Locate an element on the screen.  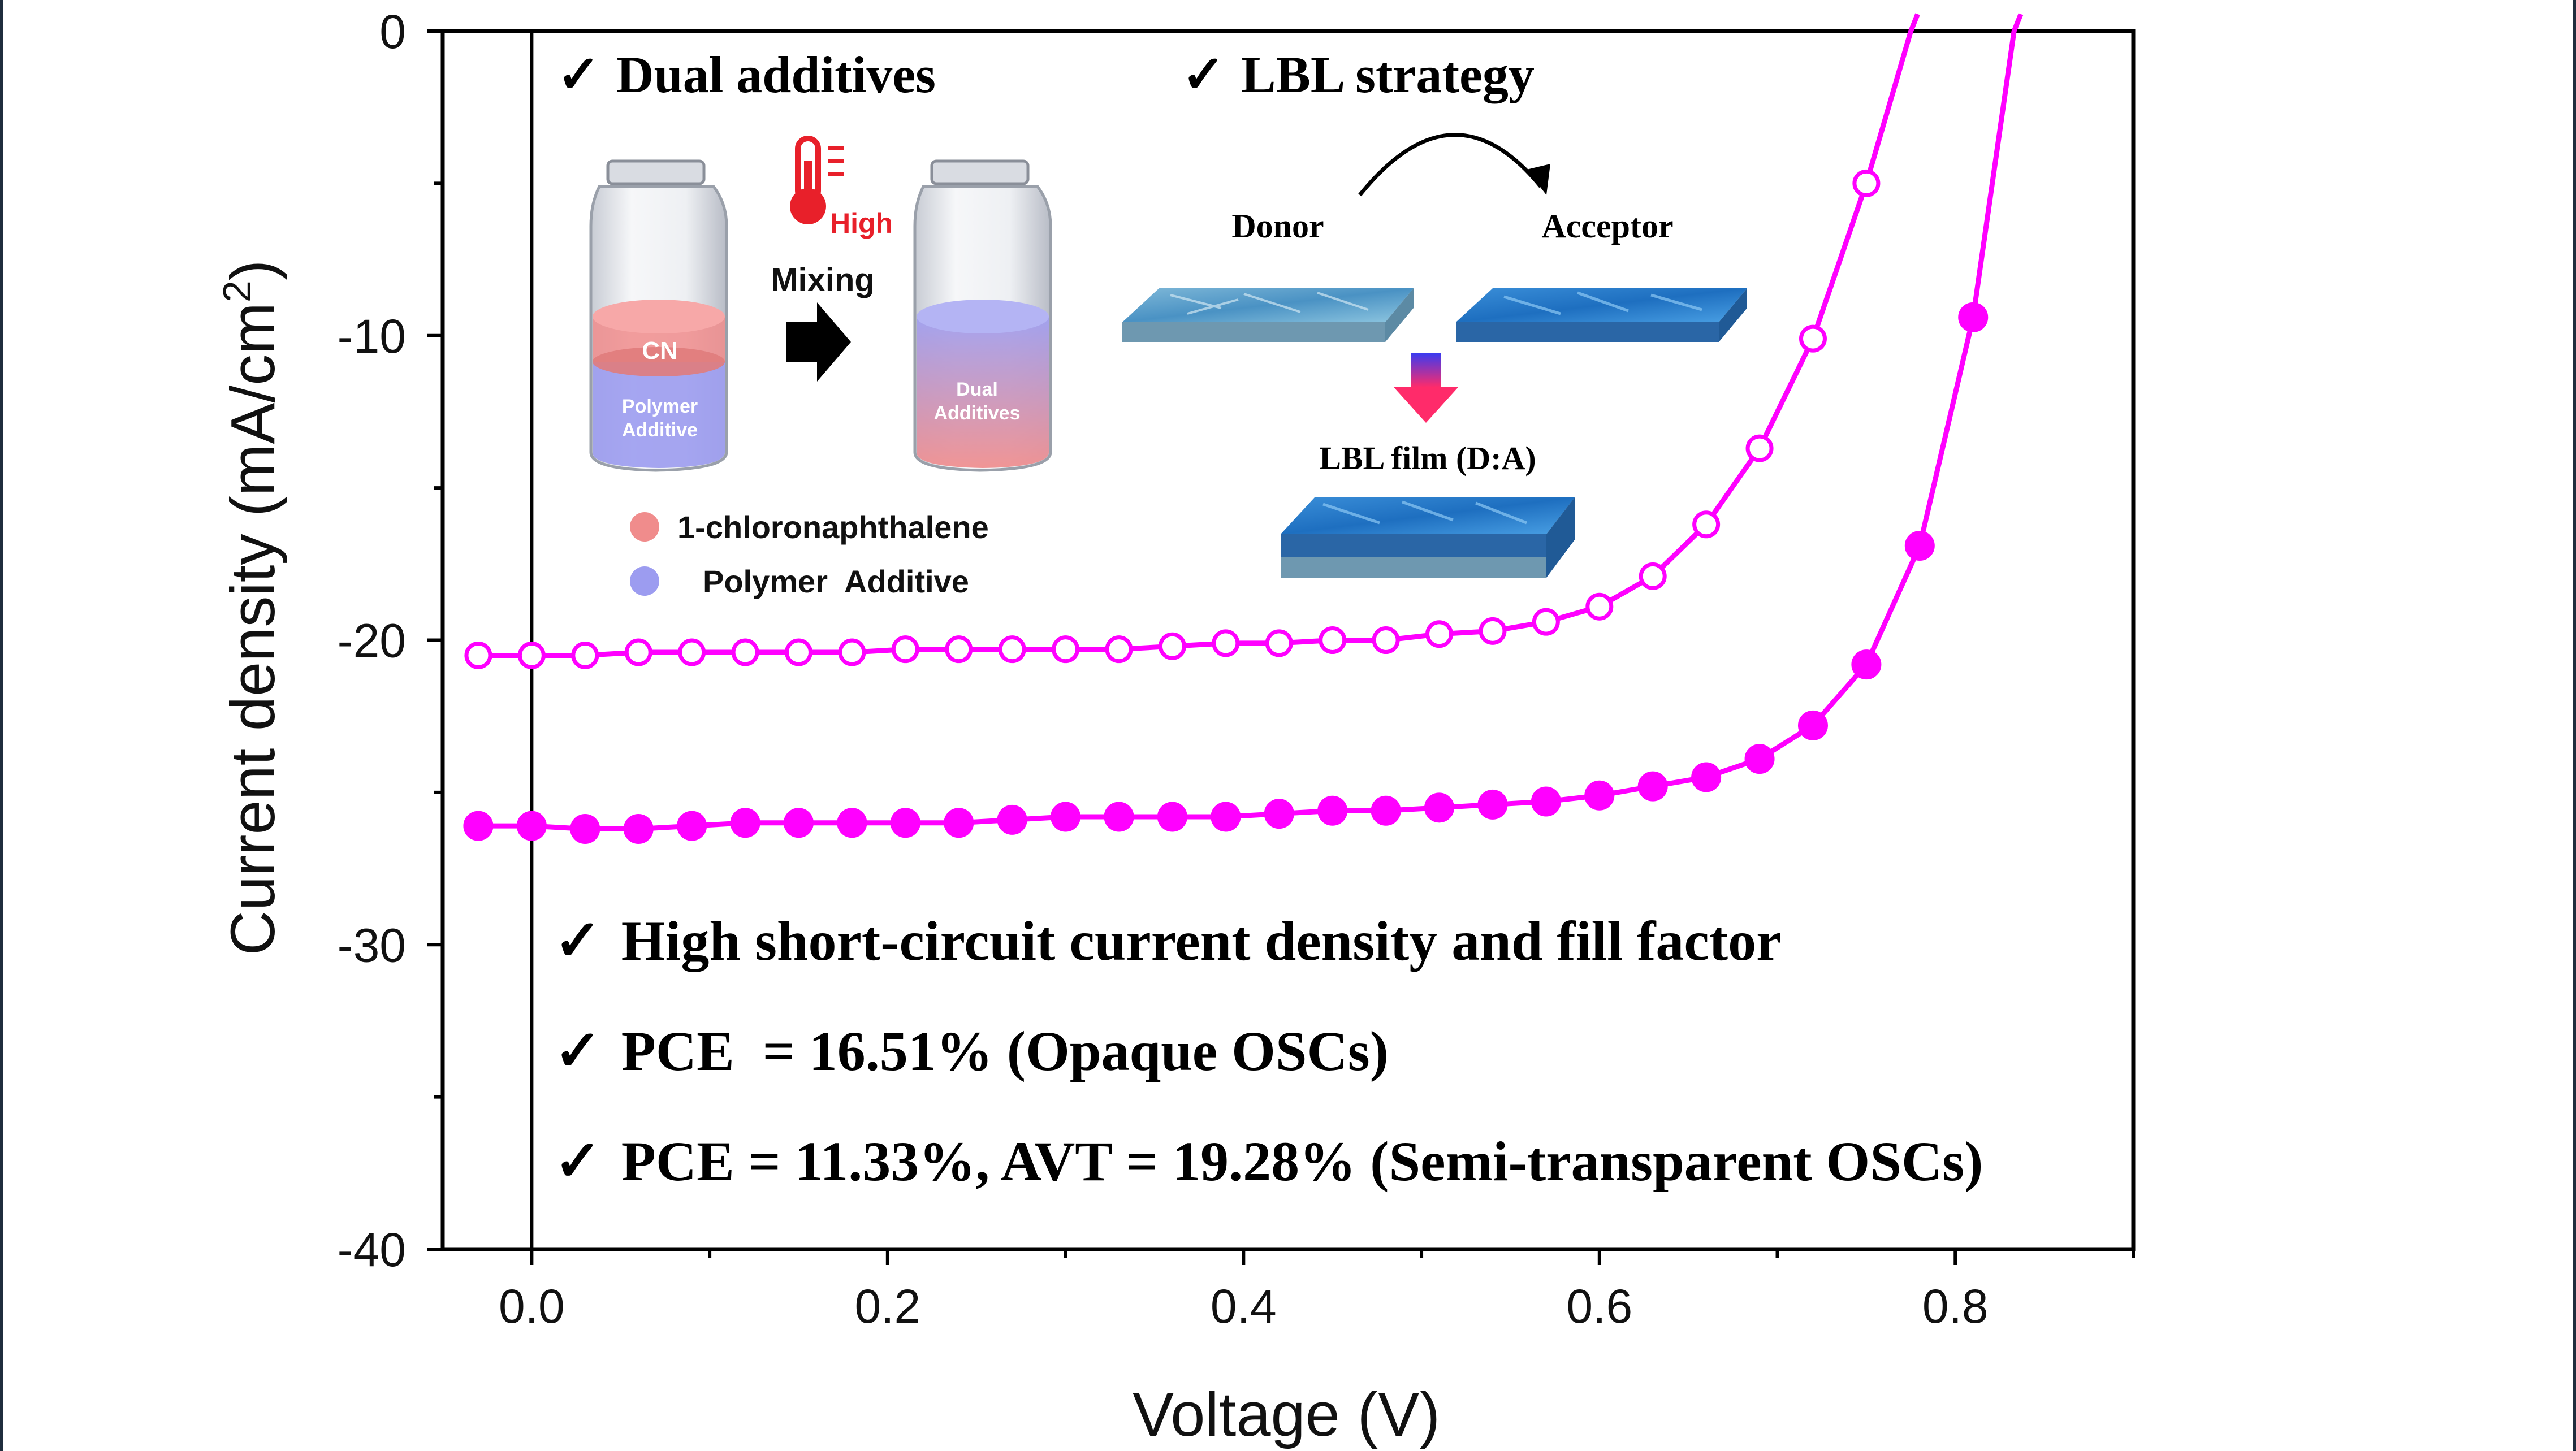
legend-polymer-label: Polymer Additive is located at coordinates (836, 581).